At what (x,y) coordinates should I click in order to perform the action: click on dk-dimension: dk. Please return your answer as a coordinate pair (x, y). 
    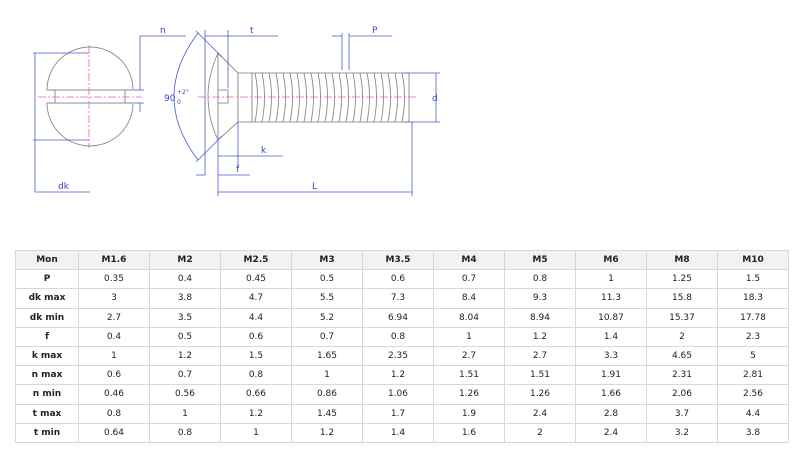
    Looking at the image, I should click on (61, 122).